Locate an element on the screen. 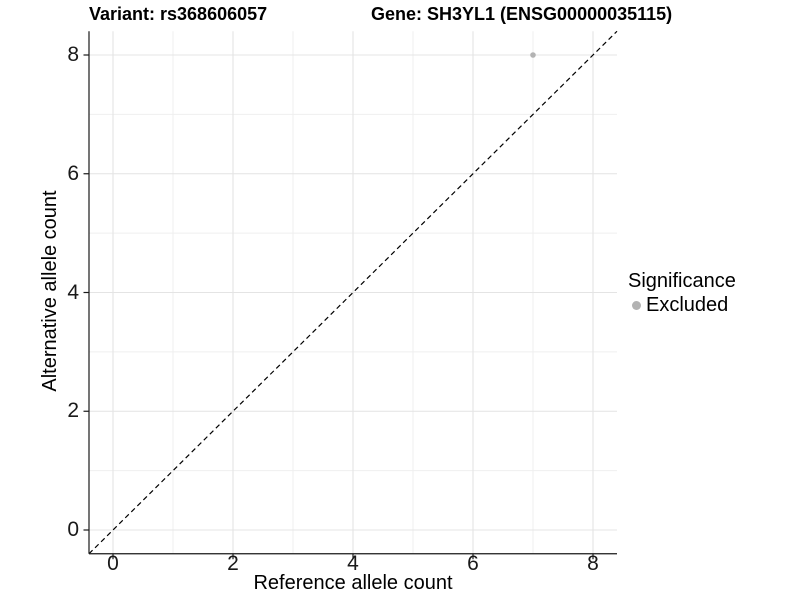  legend-item-excluded: Excluded is located at coordinates (682, 305).